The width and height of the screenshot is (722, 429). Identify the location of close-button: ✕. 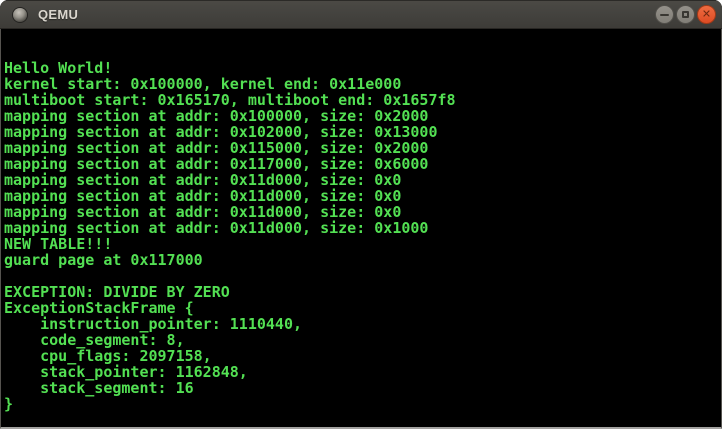
(706, 14).